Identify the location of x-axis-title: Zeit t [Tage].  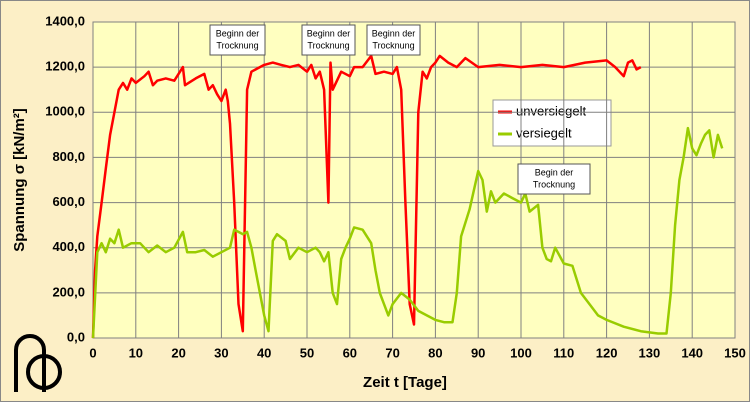
(405, 382).